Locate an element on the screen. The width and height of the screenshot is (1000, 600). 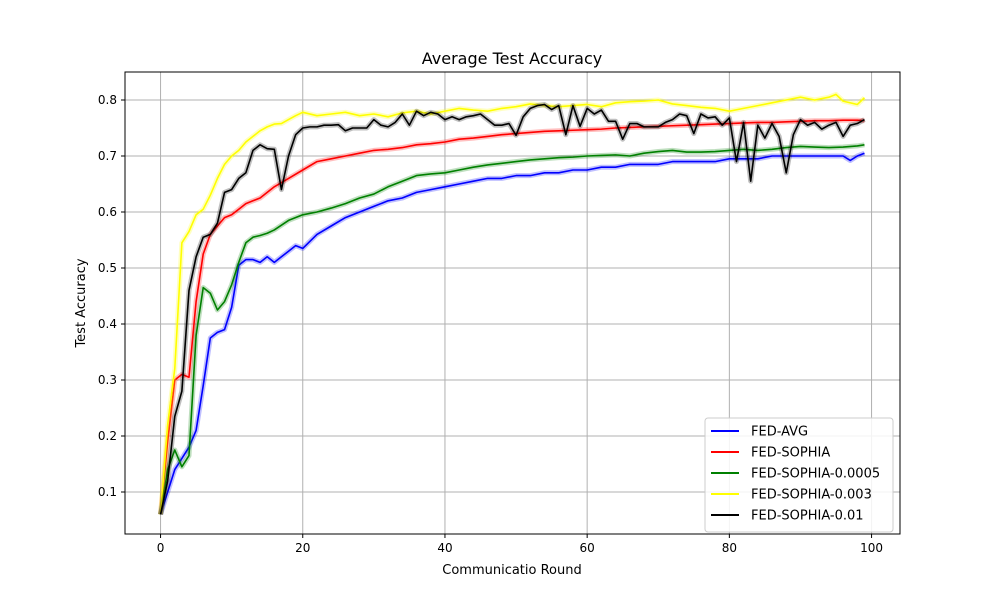
x-tick-label: 100 is located at coordinates (871, 548).